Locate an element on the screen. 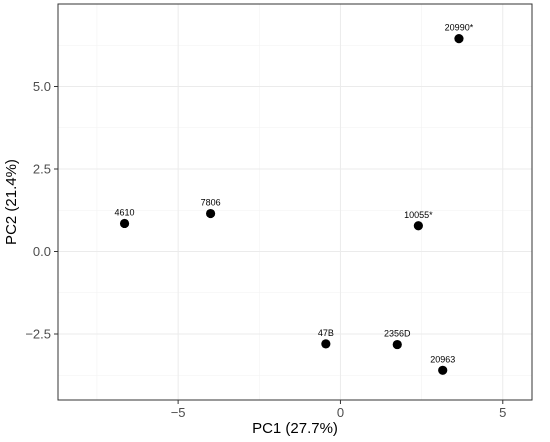 This screenshot has height=442, width=550. y-axis-ticks: −2.5 0.0 2.5 5.0 is located at coordinates (41, 210).